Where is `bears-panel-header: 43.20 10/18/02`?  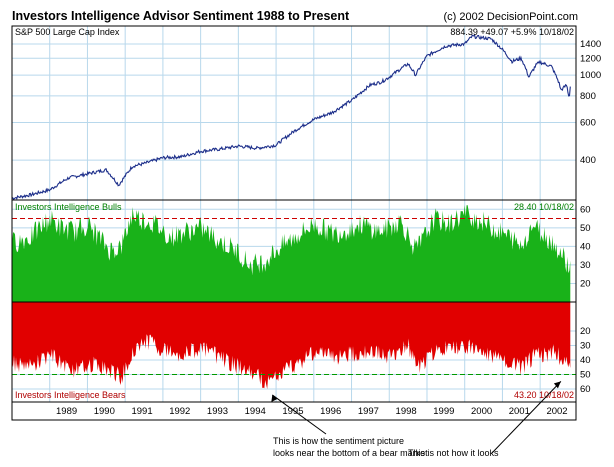
bears-panel-header: 43.20 10/18/02 is located at coordinates (544, 395).